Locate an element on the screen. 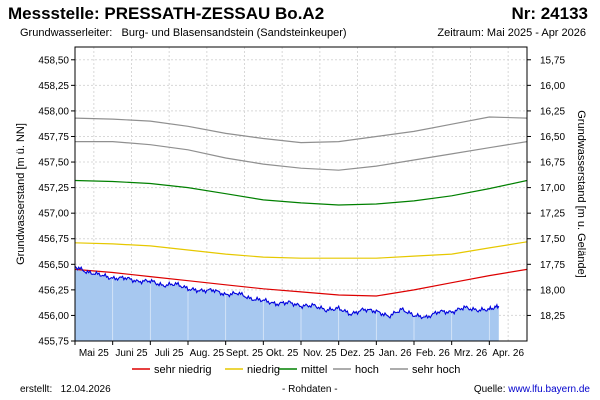 The height and width of the screenshot is (400, 600). y2-tick-label: 16,00 is located at coordinates (552, 86).